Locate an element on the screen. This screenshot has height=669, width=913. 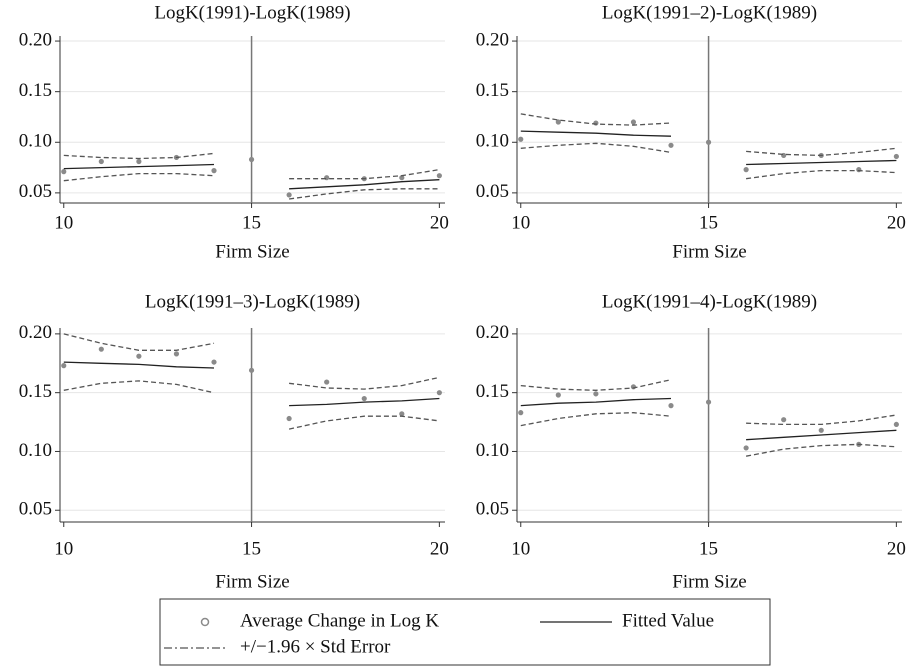
legend-marker is located at coordinates (205, 622).